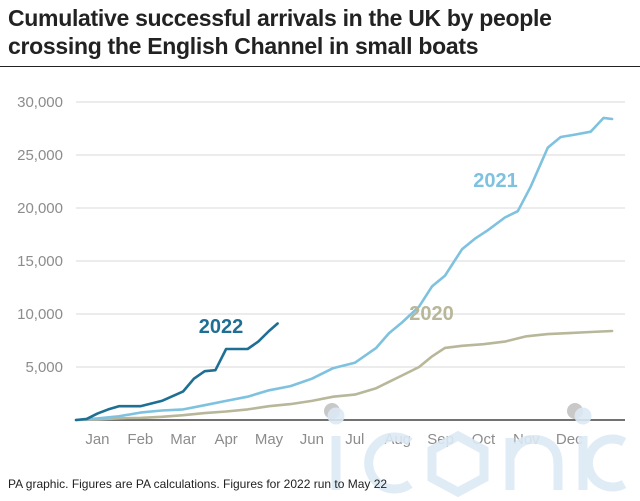 Image resolution: width=640 pixels, height=501 pixels. Describe the element at coordinates (40, 235) in the screenshot. I see `y-axis-ticks: 5,000 10,000 15,000 20,000 25,000 30,000` at that location.